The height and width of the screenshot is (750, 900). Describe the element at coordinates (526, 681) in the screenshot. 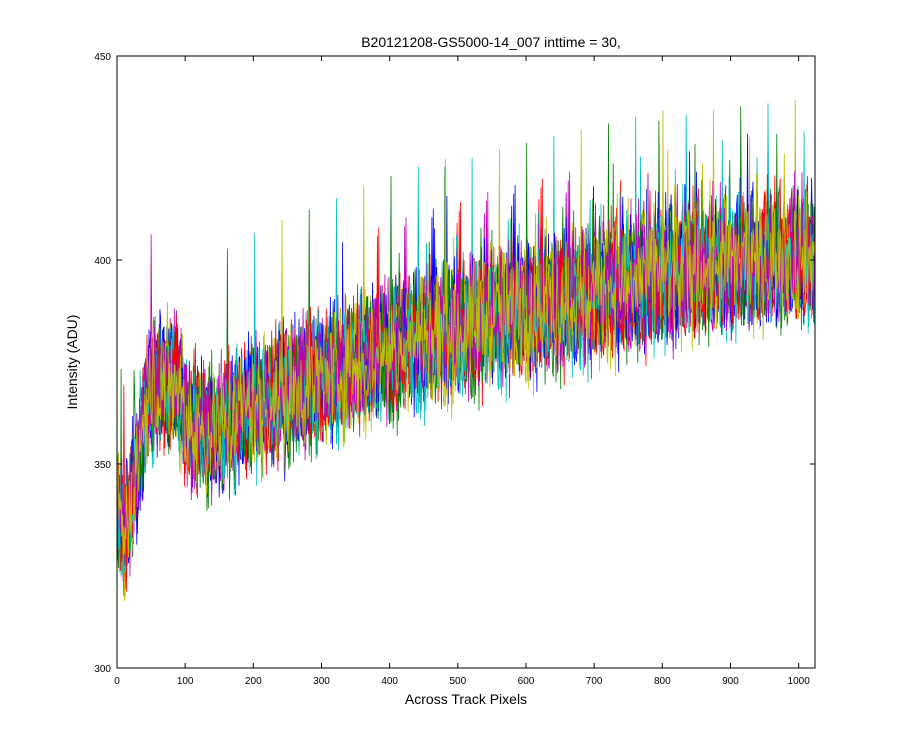

I see `x-tick-label: 600` at that location.